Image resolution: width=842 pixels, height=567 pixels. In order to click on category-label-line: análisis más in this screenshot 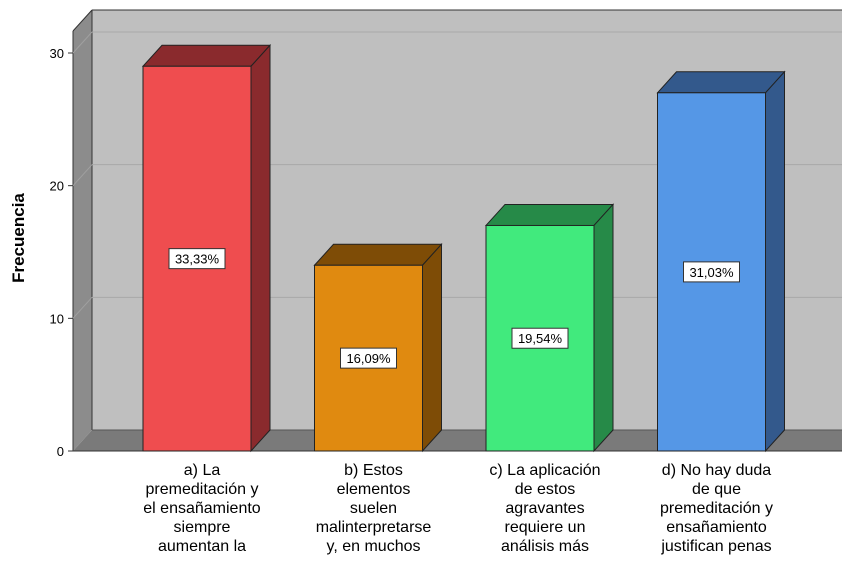, I will do `click(545, 546)`.